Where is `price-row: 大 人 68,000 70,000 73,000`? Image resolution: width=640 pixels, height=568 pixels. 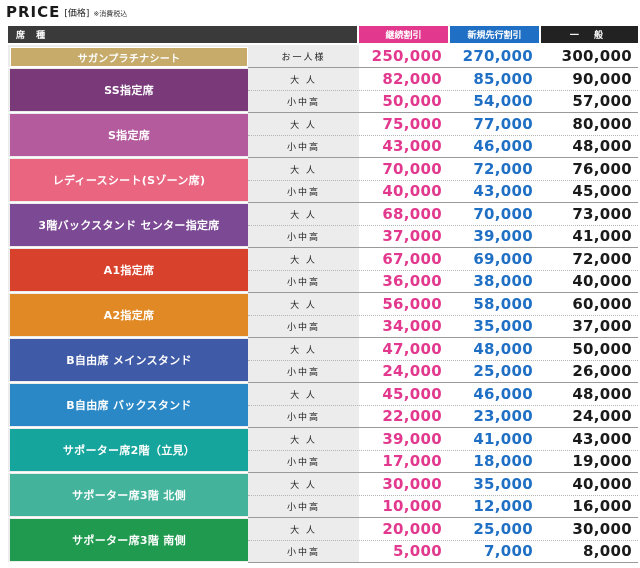
price-row: 大 人 68,000 70,000 73,000 is located at coordinates (323, 214).